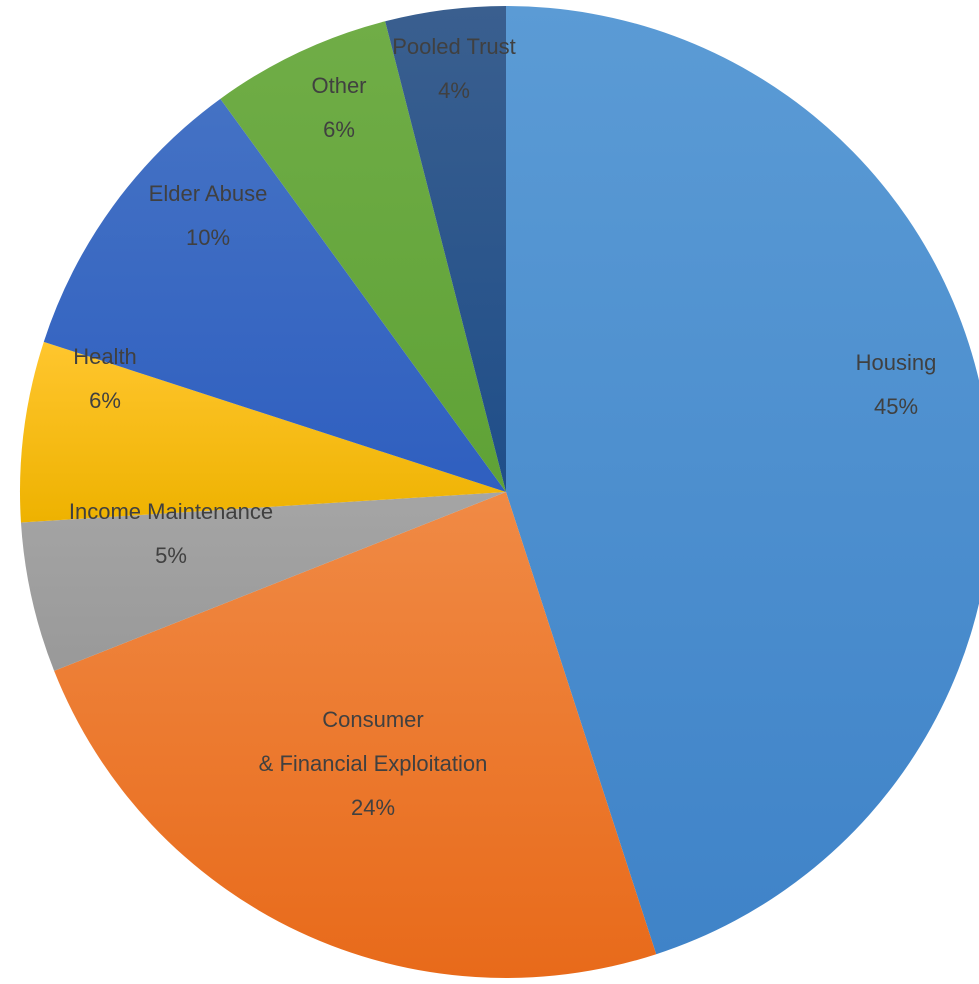 This screenshot has height=984, width=979. Describe the element at coordinates (171, 533) in the screenshot. I see `pie-label-income-maintenance: Income Maintenance 5%` at that location.